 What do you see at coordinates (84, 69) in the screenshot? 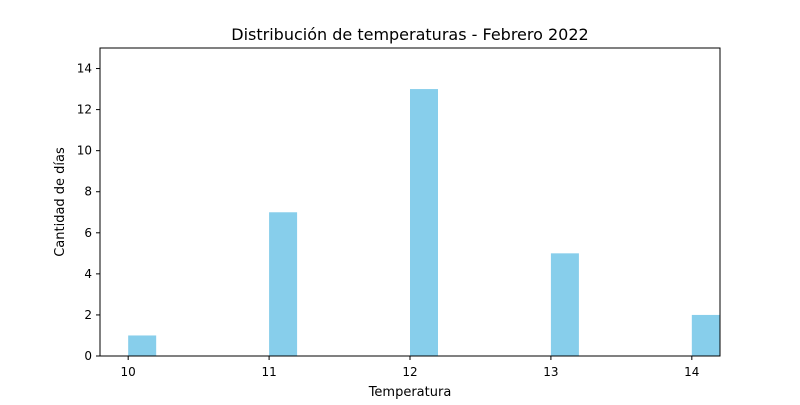
I see `y-tick-label: 14` at bounding box center [84, 69].